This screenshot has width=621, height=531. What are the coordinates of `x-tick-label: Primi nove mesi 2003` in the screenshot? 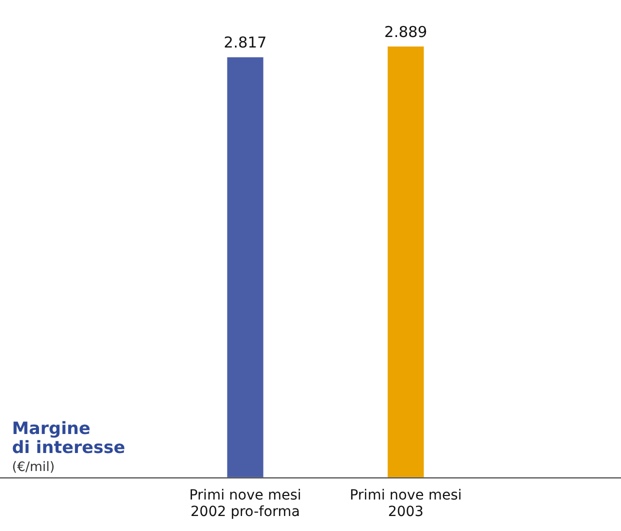 It's located at (406, 503).